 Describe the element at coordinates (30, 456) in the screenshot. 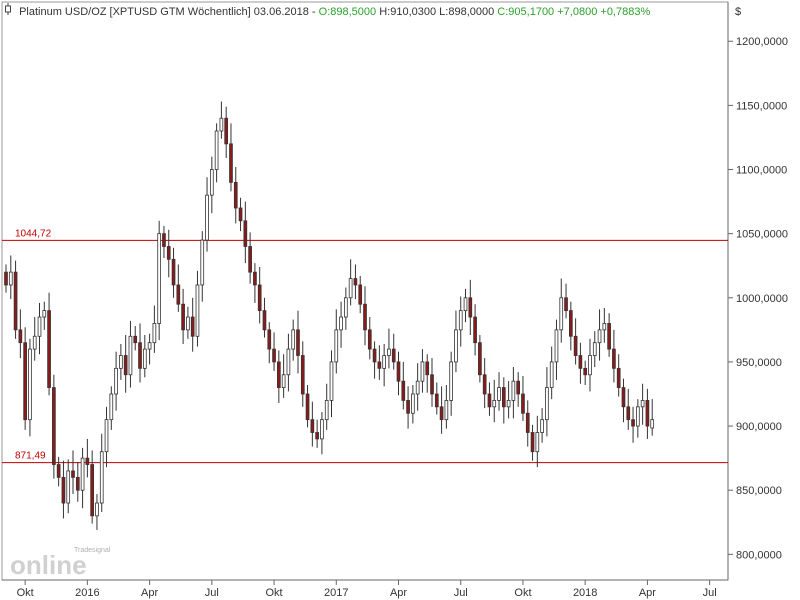

I see `level-label: 871,49` at that location.